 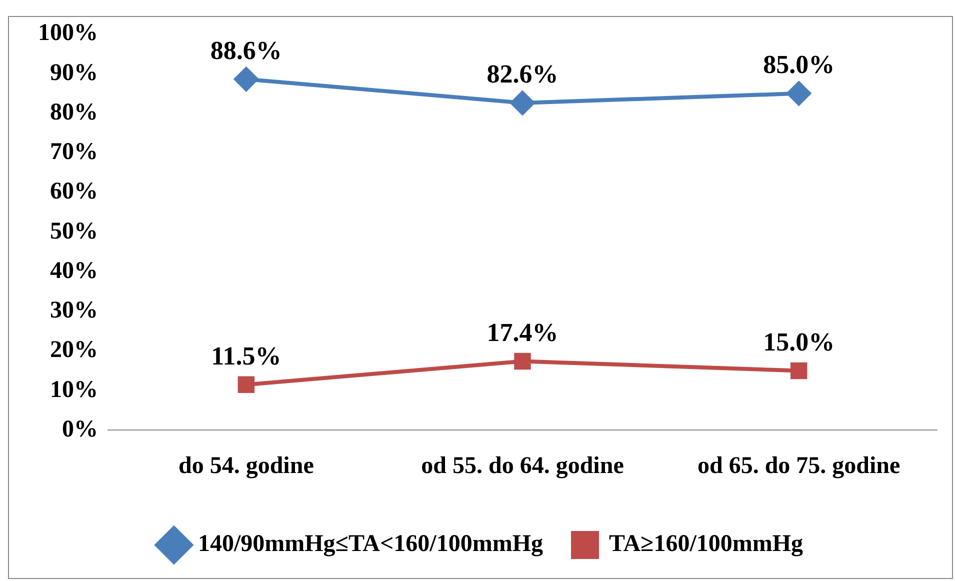 I want to click on y-tick-label: 100%, so click(x=68, y=33).